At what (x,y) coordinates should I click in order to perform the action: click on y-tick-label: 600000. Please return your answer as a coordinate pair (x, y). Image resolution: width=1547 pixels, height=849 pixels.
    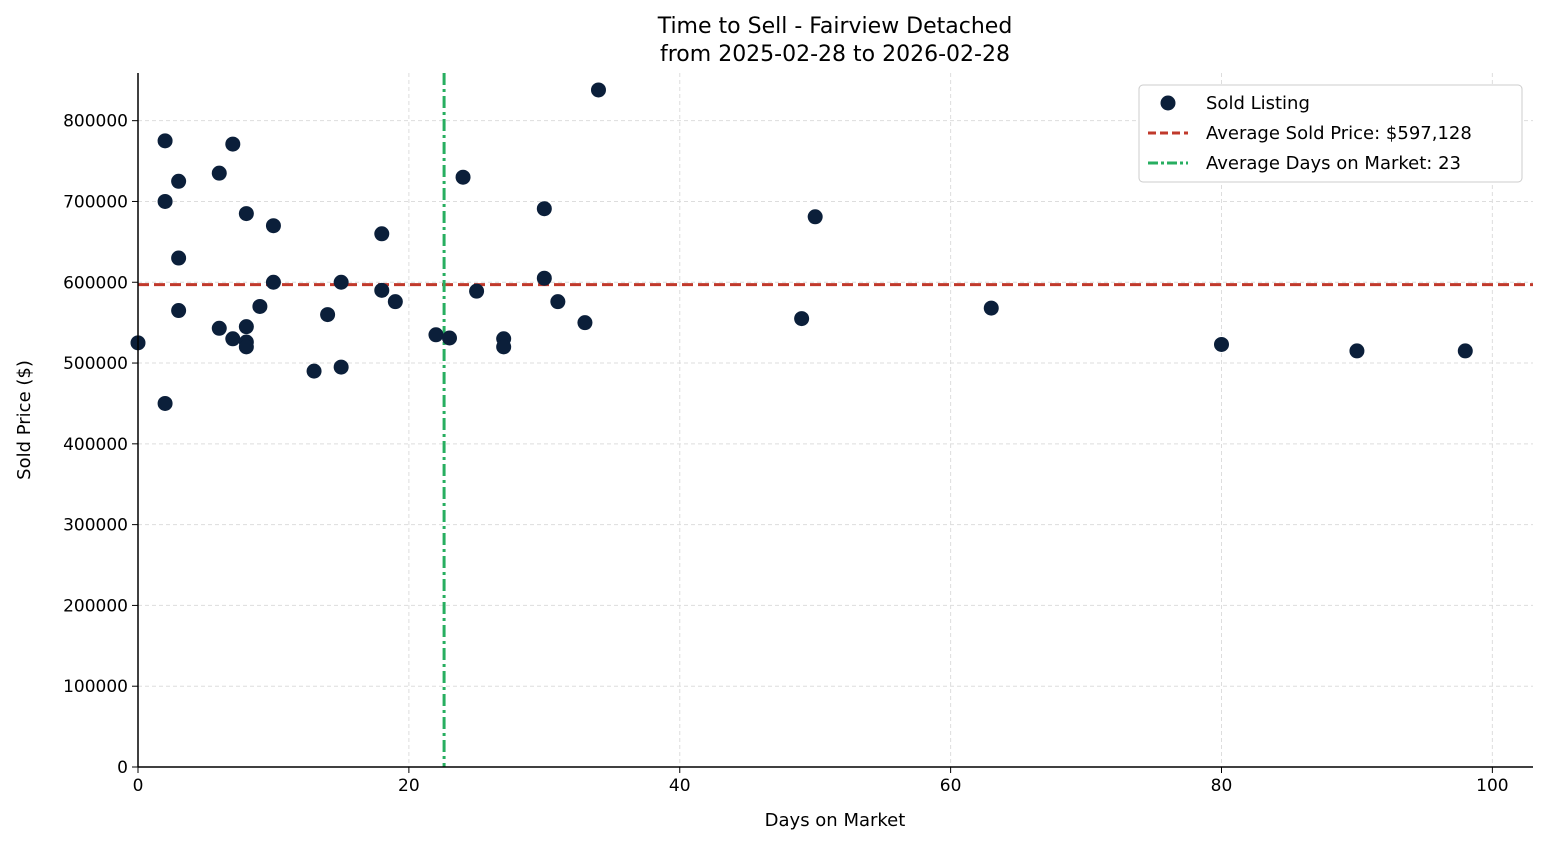
    Looking at the image, I should click on (95, 283).